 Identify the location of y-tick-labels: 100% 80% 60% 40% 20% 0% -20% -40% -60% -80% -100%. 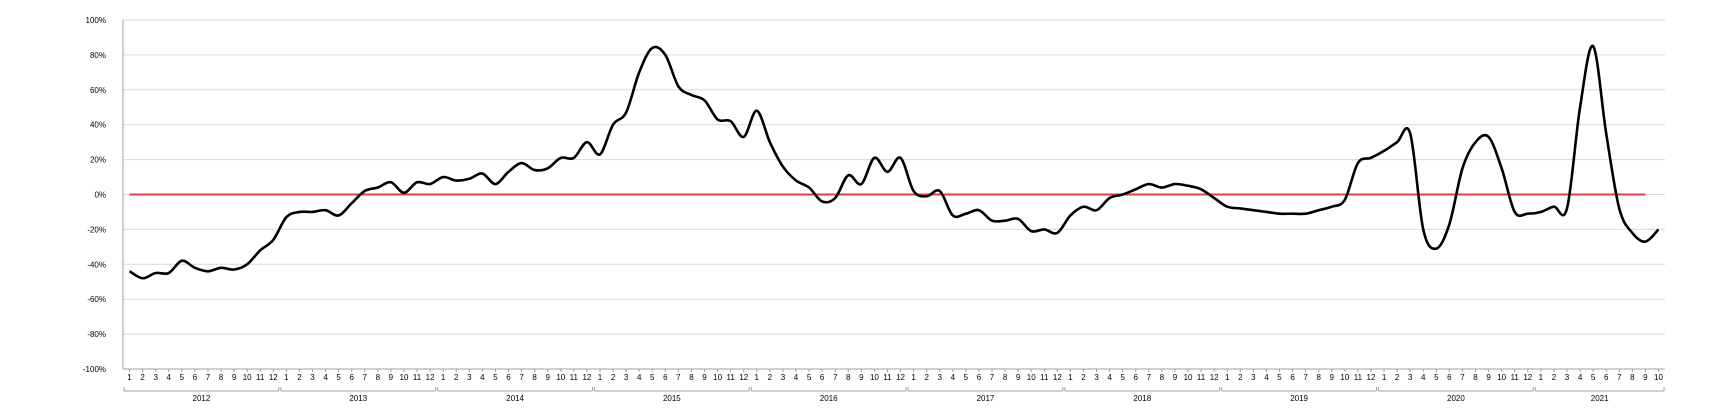
(94, 195).